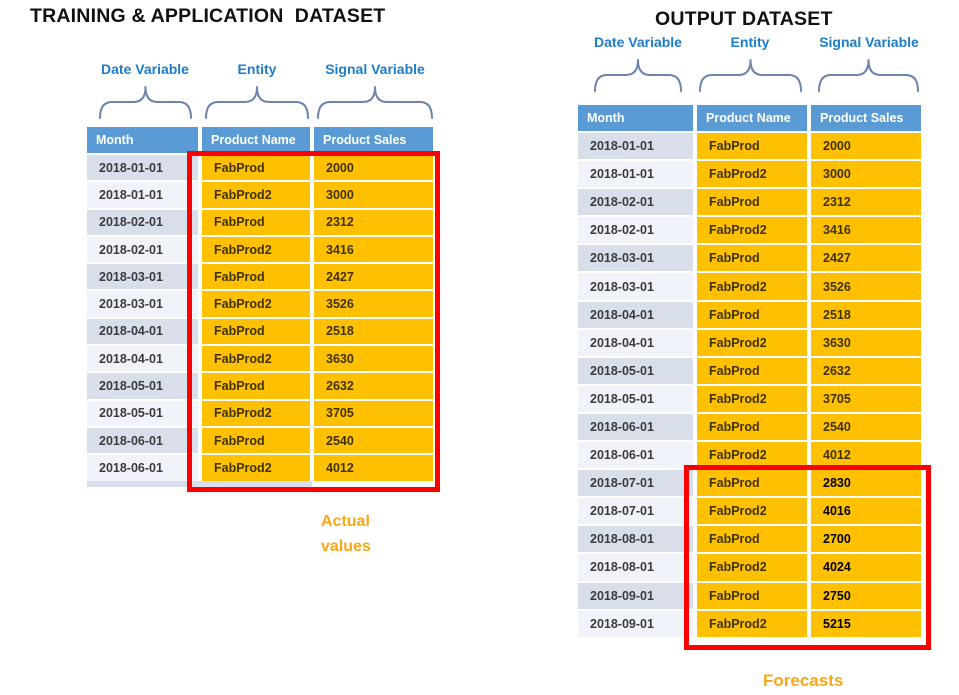 This screenshot has height=695, width=959. Describe the element at coordinates (866, 230) in the screenshot. I see `cell-product-sales: 3416` at that location.